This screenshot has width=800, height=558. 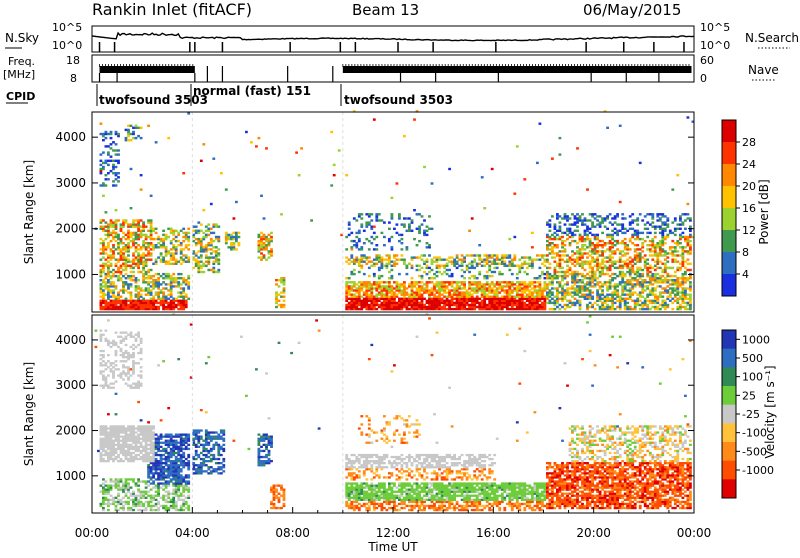 What do you see at coordinates (749, 164) in the screenshot?
I see `colorbar-tick-label: 24` at bounding box center [749, 164].